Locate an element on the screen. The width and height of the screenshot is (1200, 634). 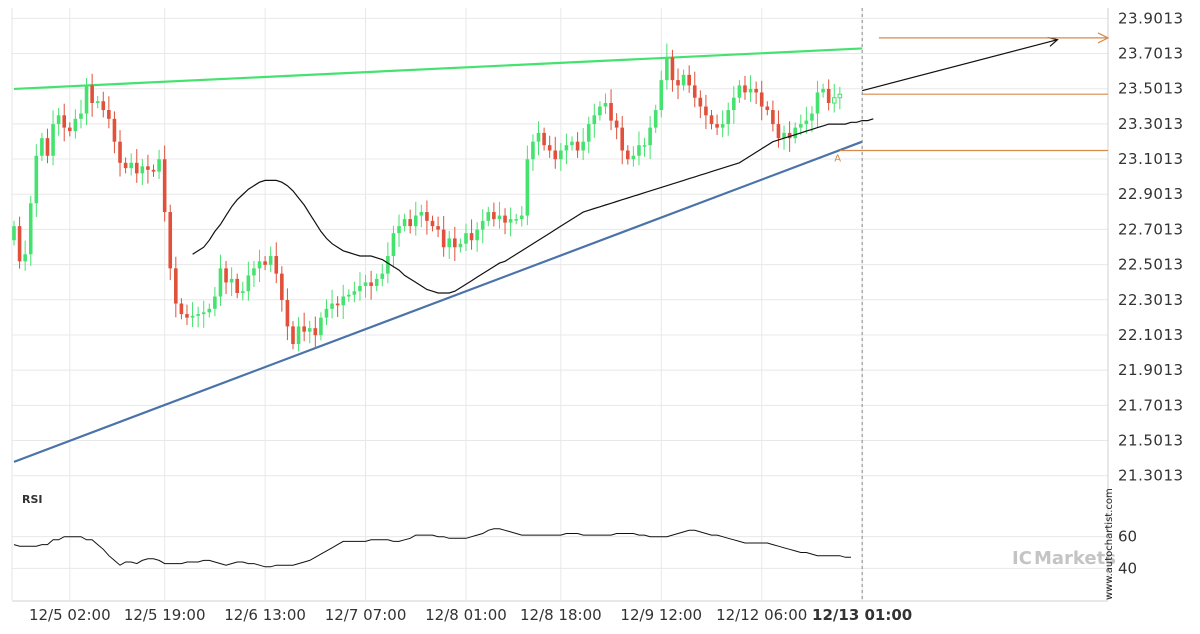
rsi-line is located at coordinates (432, 548).